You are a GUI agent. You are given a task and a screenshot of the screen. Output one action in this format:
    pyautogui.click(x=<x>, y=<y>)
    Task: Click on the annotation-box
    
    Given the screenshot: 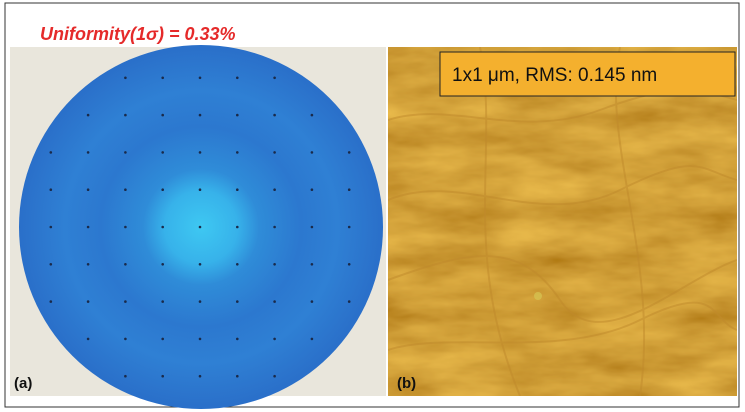 What is the action you would take?
    pyautogui.click(x=587, y=74)
    